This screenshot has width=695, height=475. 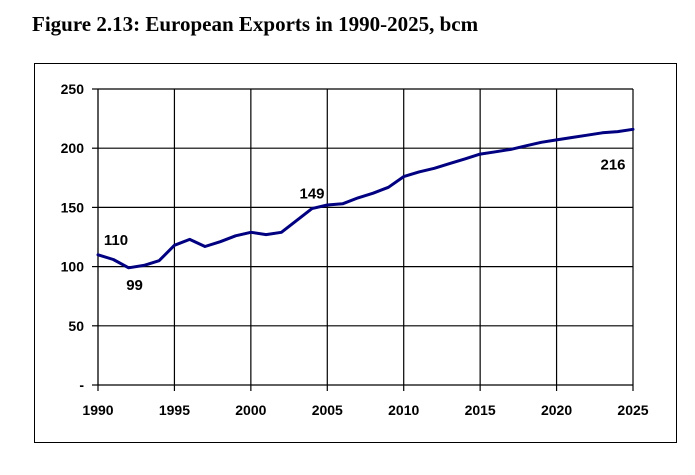 What do you see at coordinates (73, 148) in the screenshot?
I see `y-tick-label: 200` at bounding box center [73, 148].